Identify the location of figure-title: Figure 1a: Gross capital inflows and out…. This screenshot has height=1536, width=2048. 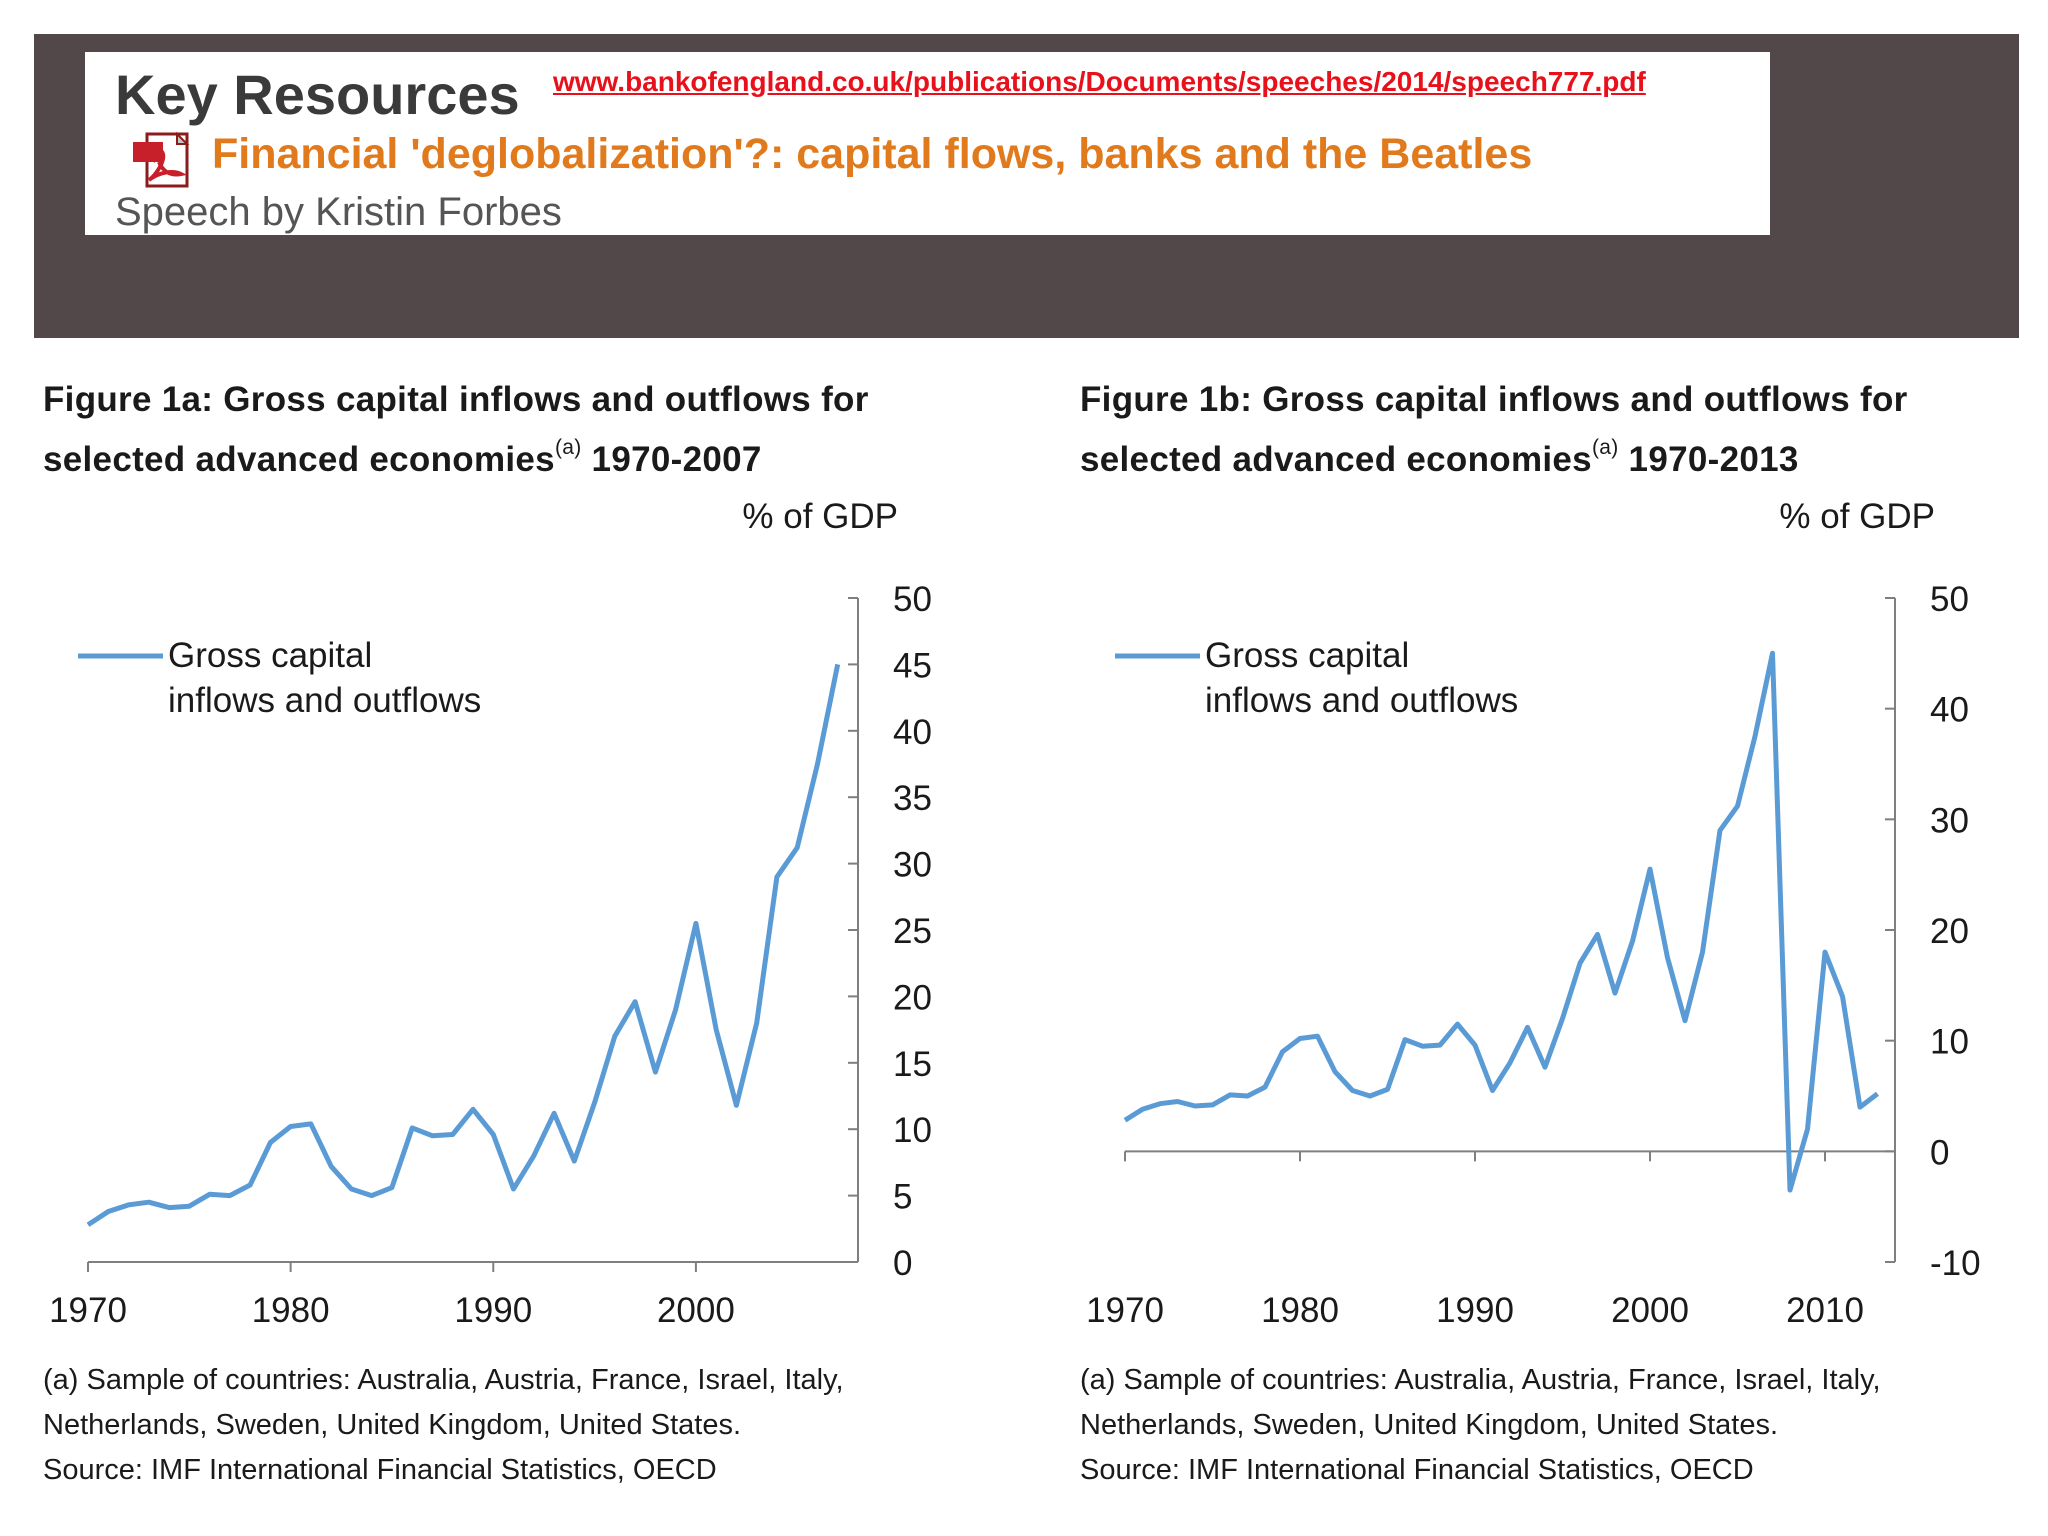
(533, 430).